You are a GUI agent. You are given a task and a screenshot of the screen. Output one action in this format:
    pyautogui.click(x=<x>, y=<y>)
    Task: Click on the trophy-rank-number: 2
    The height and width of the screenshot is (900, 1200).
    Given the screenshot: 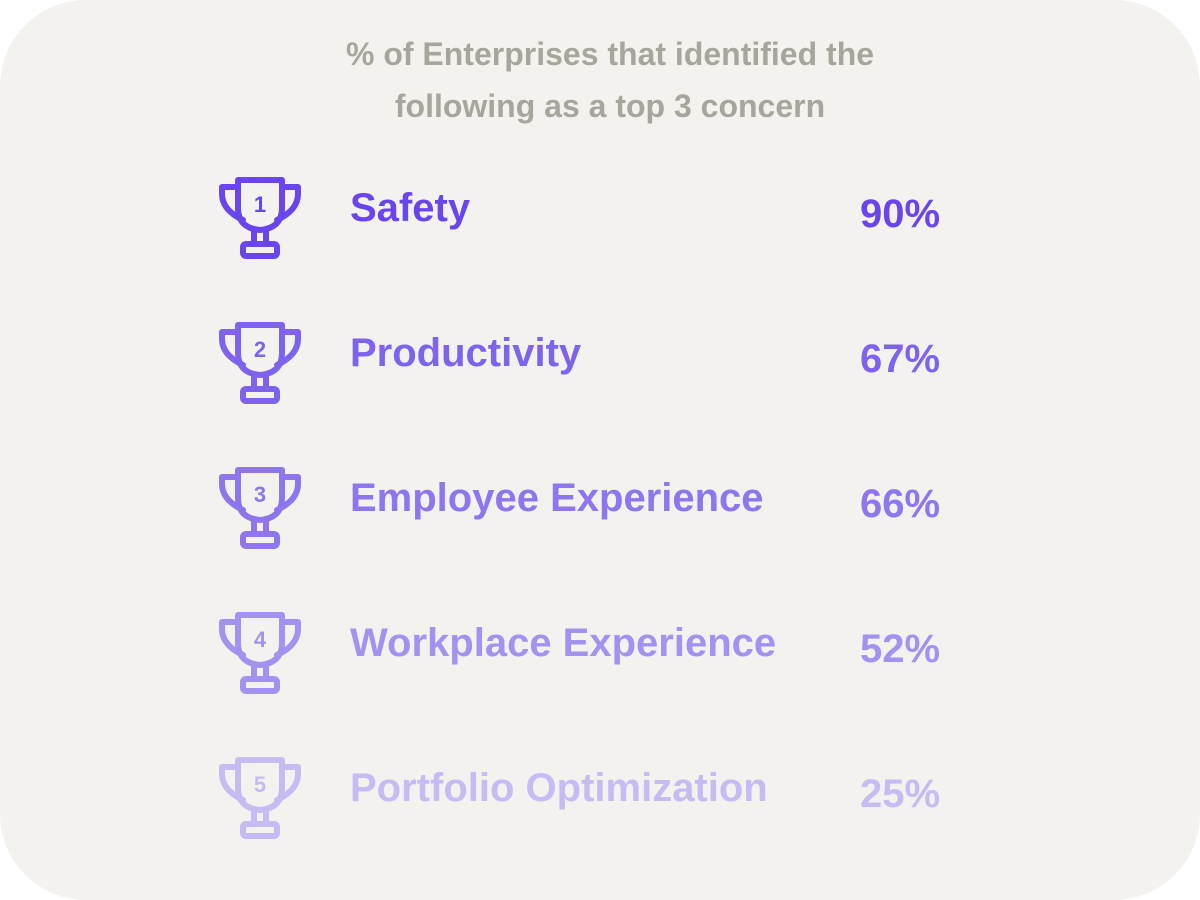 What is the action you would take?
    pyautogui.click(x=260, y=349)
    